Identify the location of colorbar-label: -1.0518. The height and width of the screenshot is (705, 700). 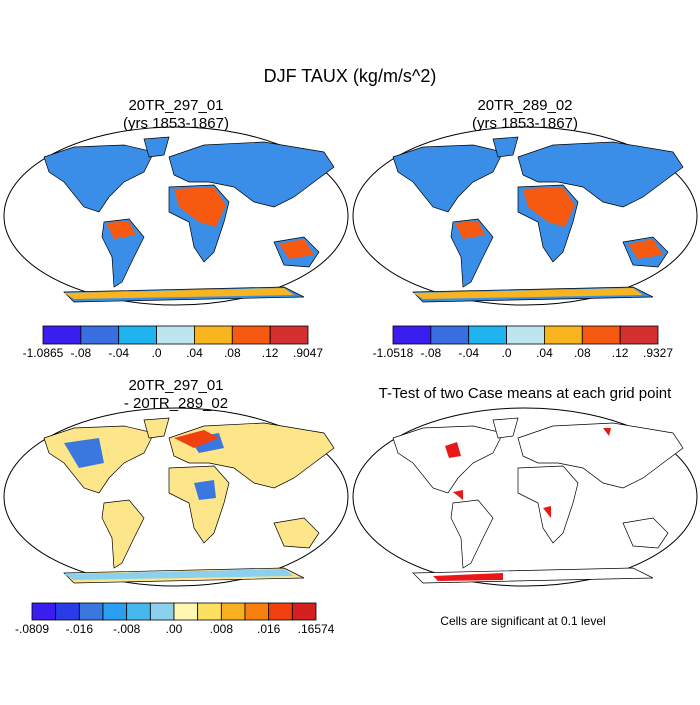
(393, 353).